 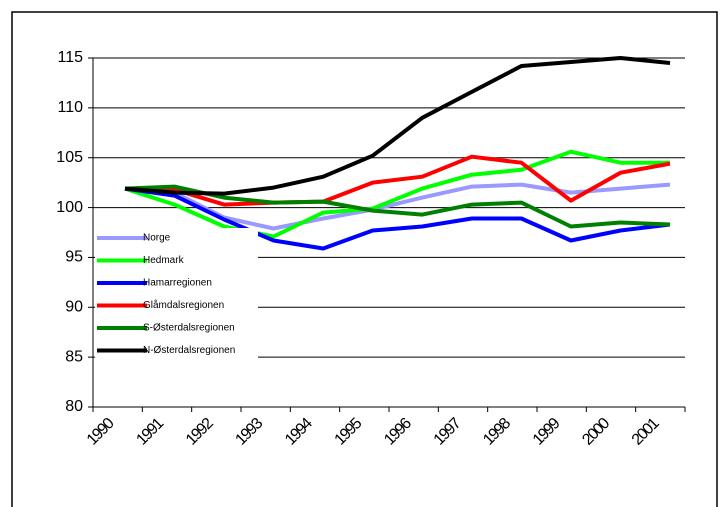 I want to click on legend-box, so click(x=176, y=303).